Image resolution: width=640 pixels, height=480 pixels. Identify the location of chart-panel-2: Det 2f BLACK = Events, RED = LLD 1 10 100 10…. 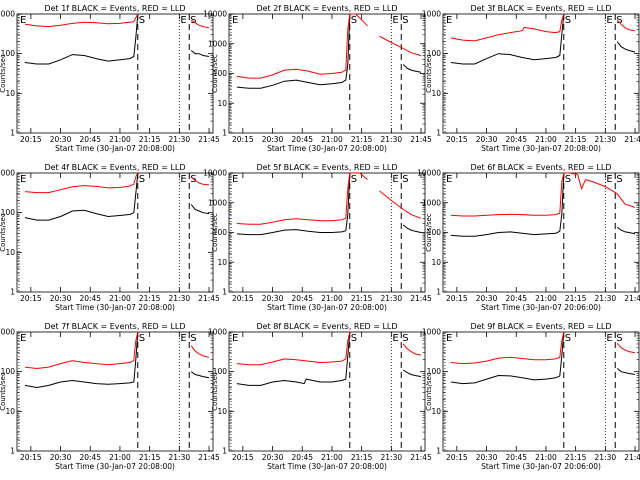
(317, 78).